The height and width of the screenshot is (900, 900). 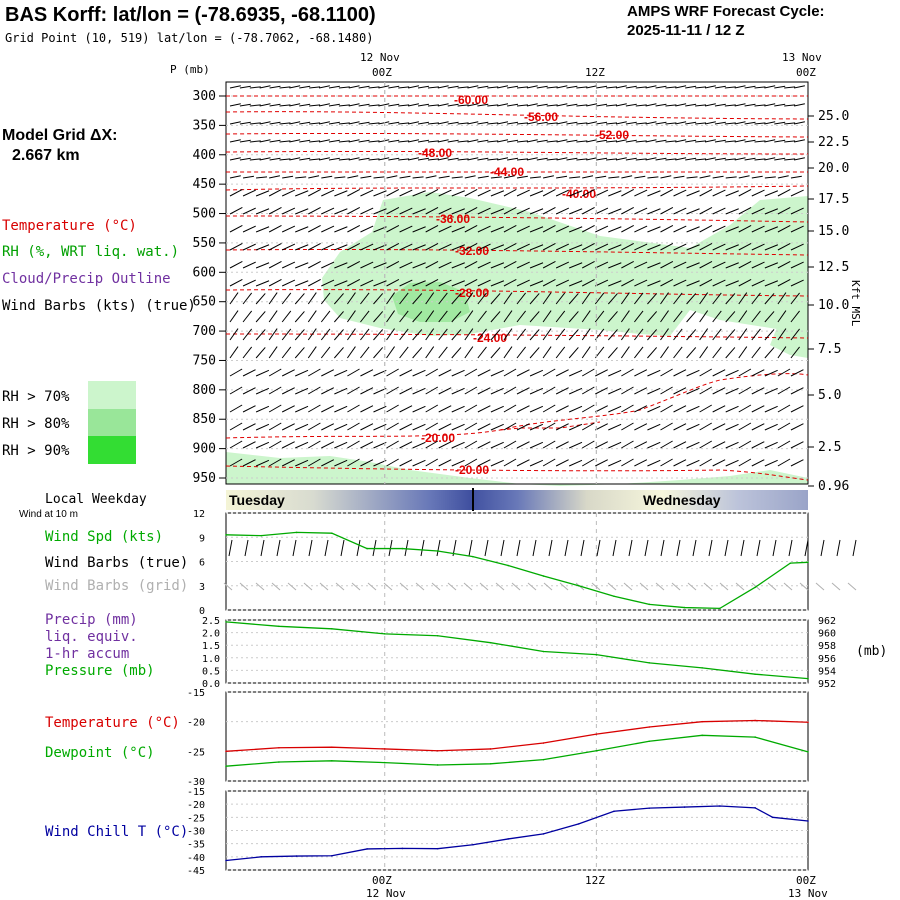 What do you see at coordinates (211, 634) in the screenshot?
I see `precip-tick-4: 2.0` at bounding box center [211, 634].